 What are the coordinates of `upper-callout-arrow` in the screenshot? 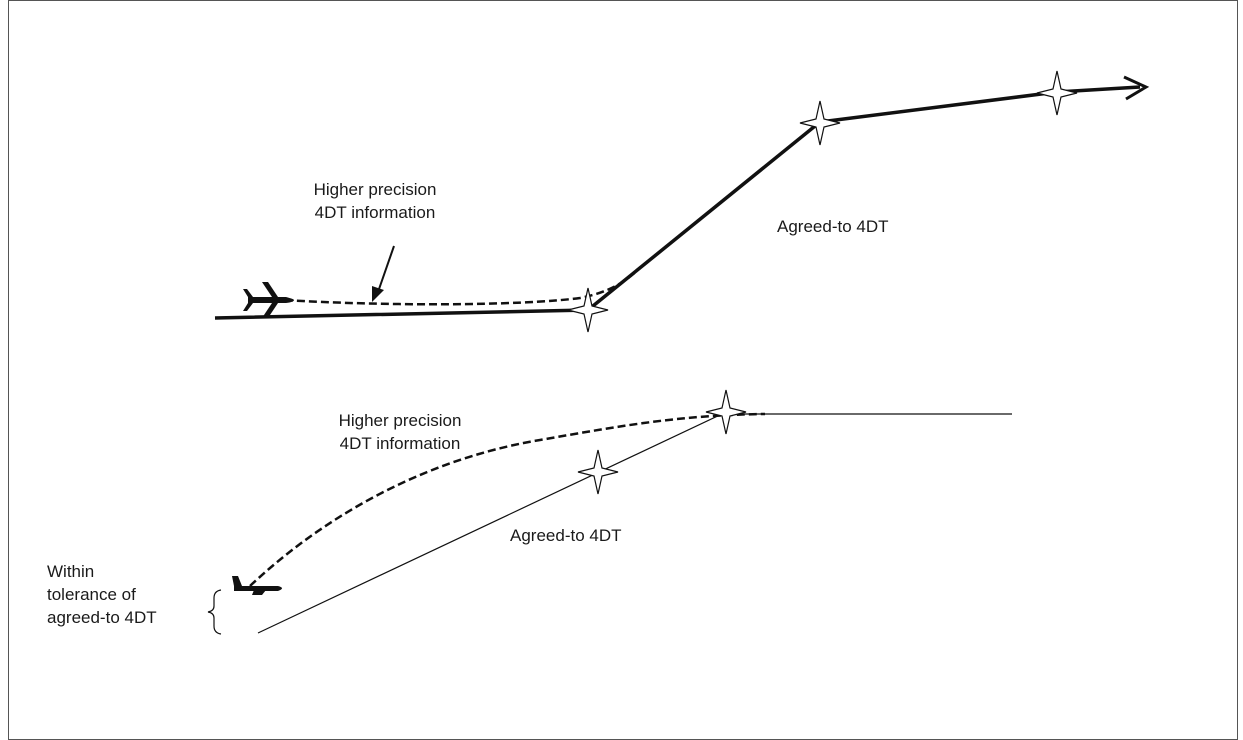 It's located at (386, 269).